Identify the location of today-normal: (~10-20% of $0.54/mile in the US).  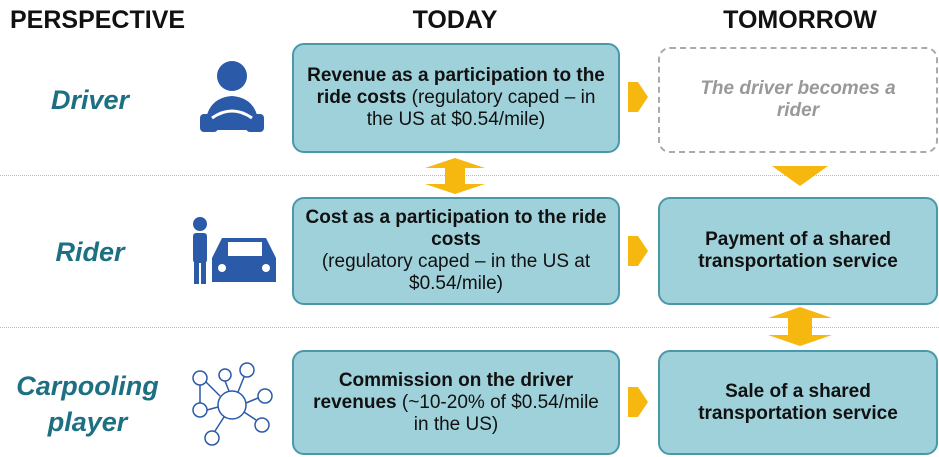
(500, 413).